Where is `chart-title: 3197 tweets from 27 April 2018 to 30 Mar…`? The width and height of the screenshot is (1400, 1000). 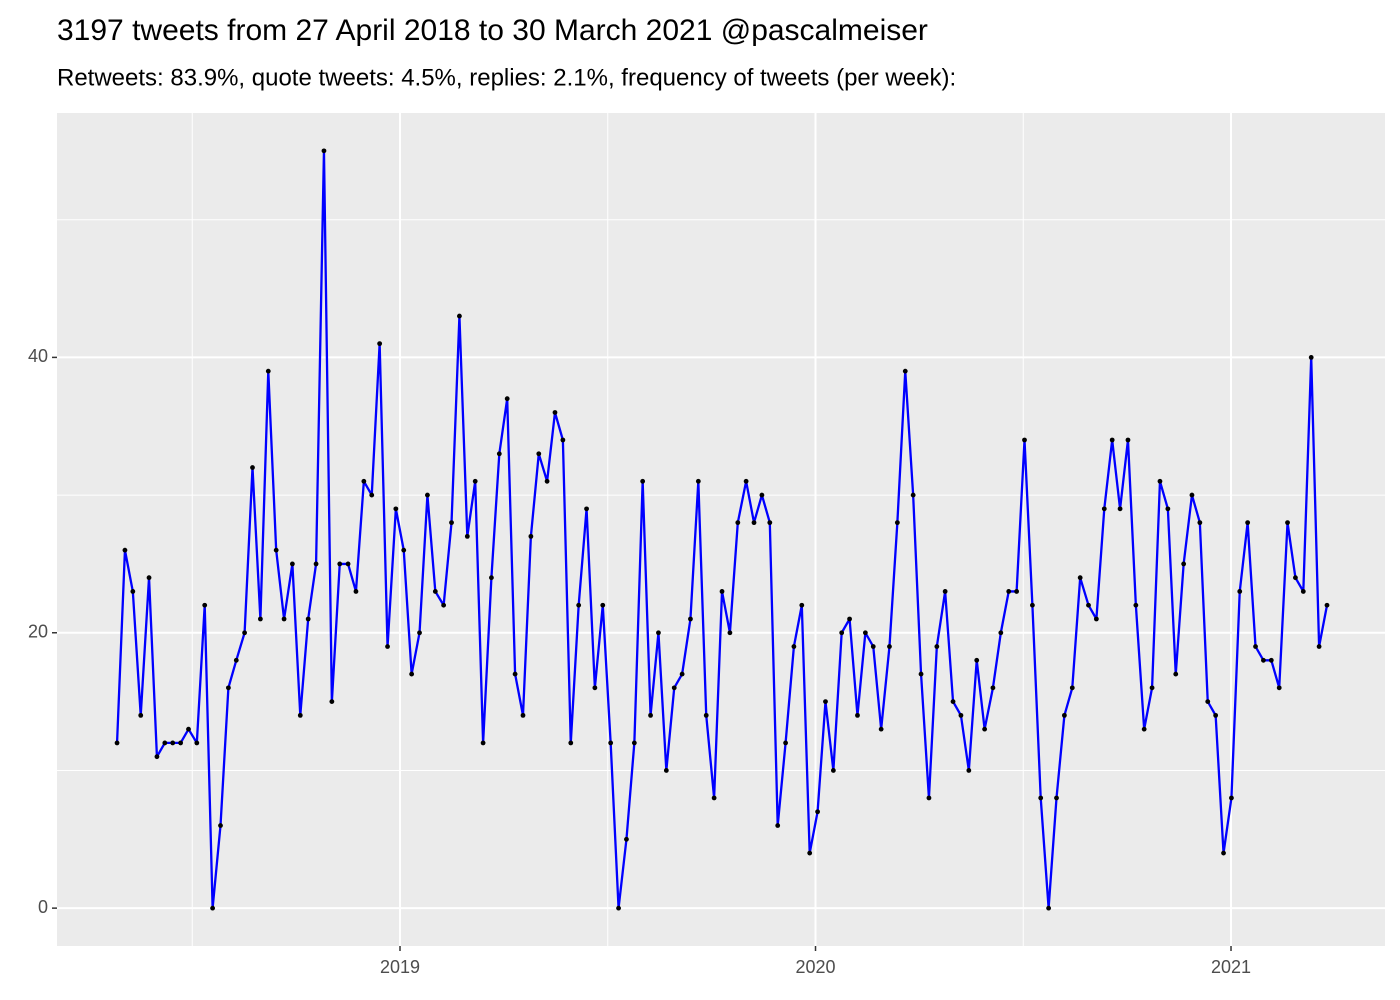 chart-title: 3197 tweets from 27 April 2018 to 30 Mar… is located at coordinates (492, 30).